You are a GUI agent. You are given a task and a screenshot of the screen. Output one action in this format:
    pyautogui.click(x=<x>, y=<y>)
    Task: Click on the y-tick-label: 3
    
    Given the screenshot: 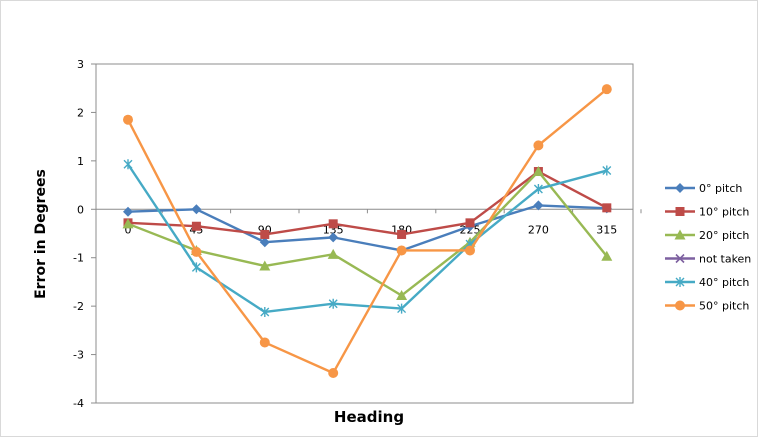 What is the action you would take?
    pyautogui.click(x=80, y=64)
    